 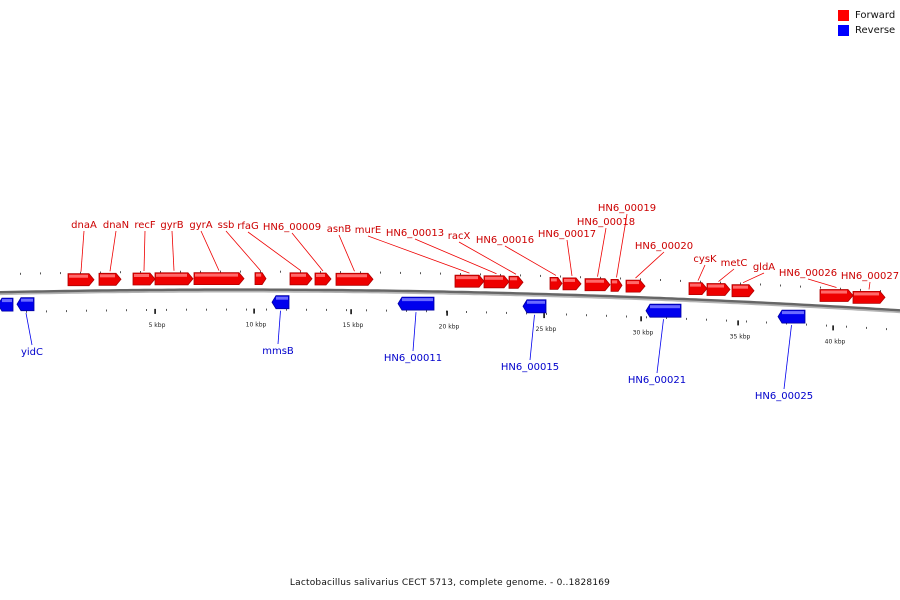 What do you see at coordinates (278, 351) in the screenshot?
I see `gene-label: mmsB` at bounding box center [278, 351].